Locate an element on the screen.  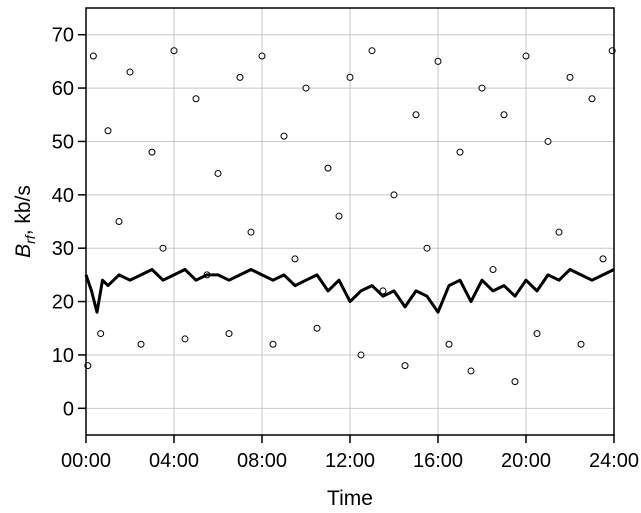
y-axis-title: Brf, kb/s is located at coordinates (25, 221).